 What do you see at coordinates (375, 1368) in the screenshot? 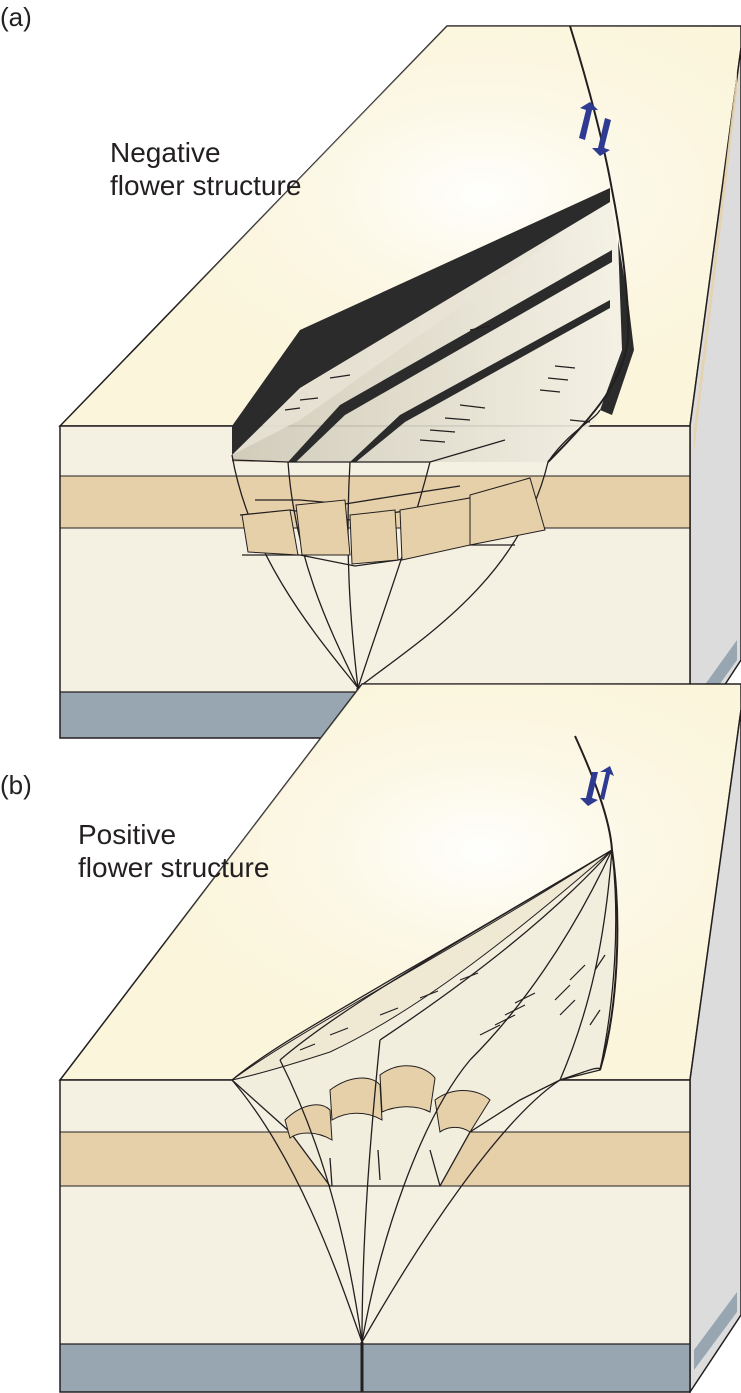
I see `basement-layer` at bounding box center [375, 1368].